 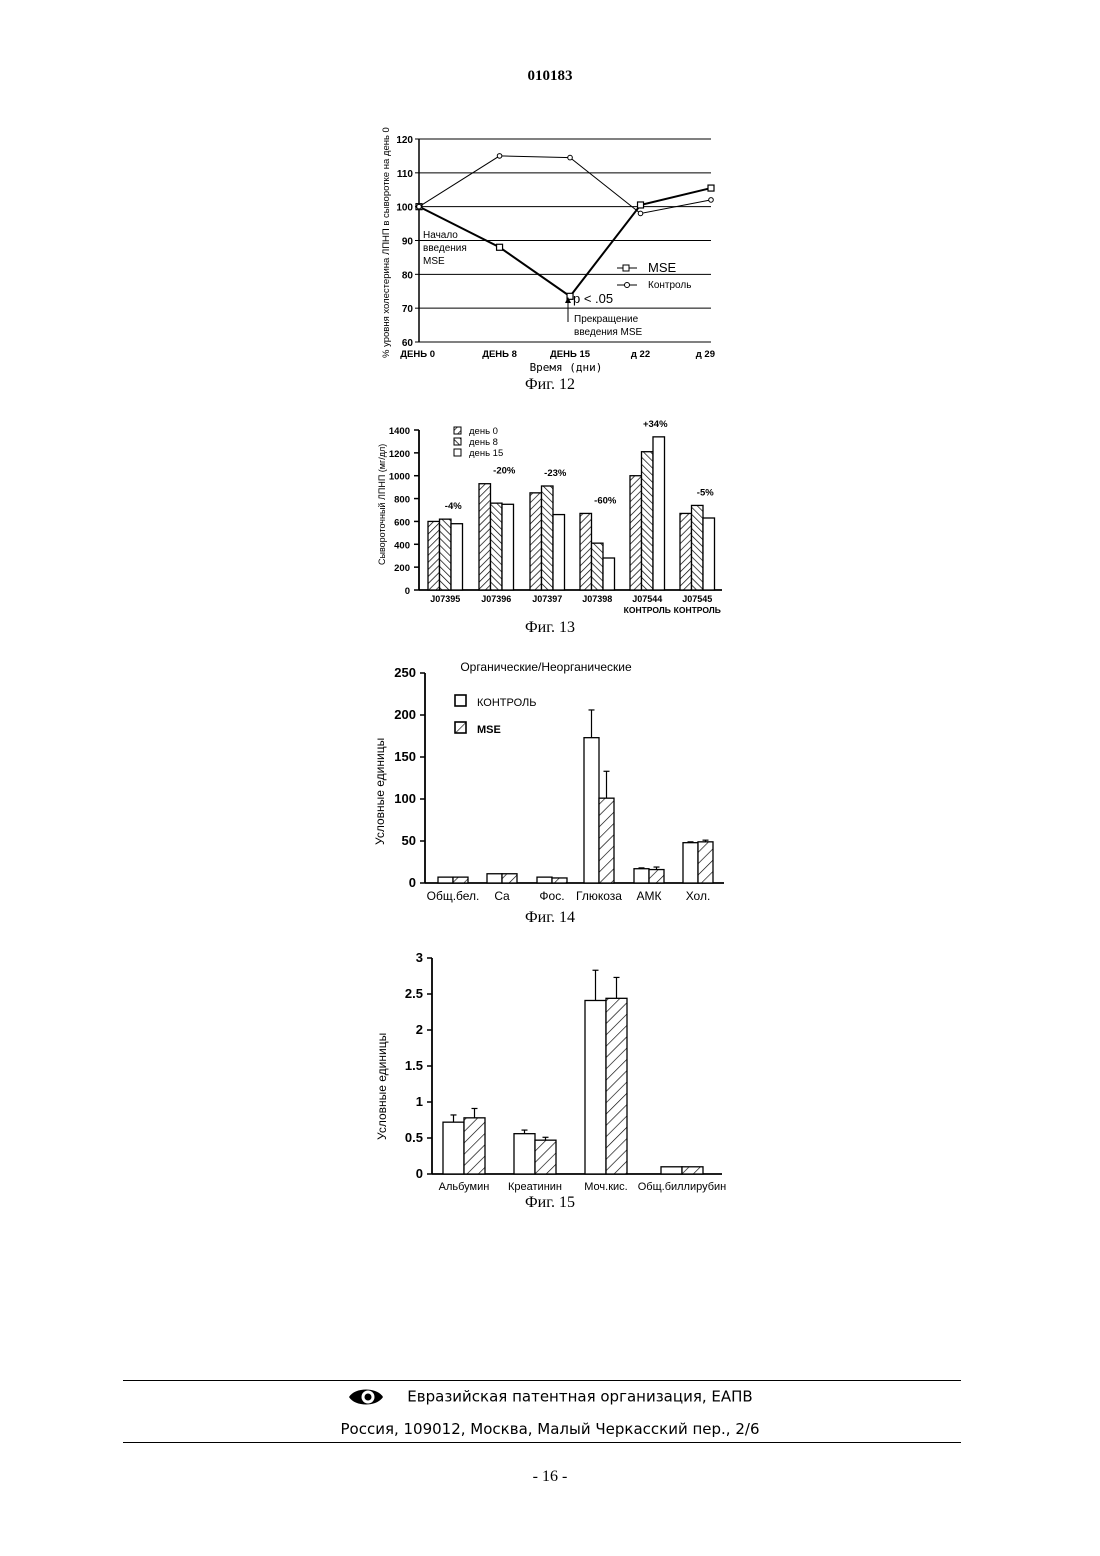 I want to click on y-tick-label: 1, so click(x=419, y=1101).